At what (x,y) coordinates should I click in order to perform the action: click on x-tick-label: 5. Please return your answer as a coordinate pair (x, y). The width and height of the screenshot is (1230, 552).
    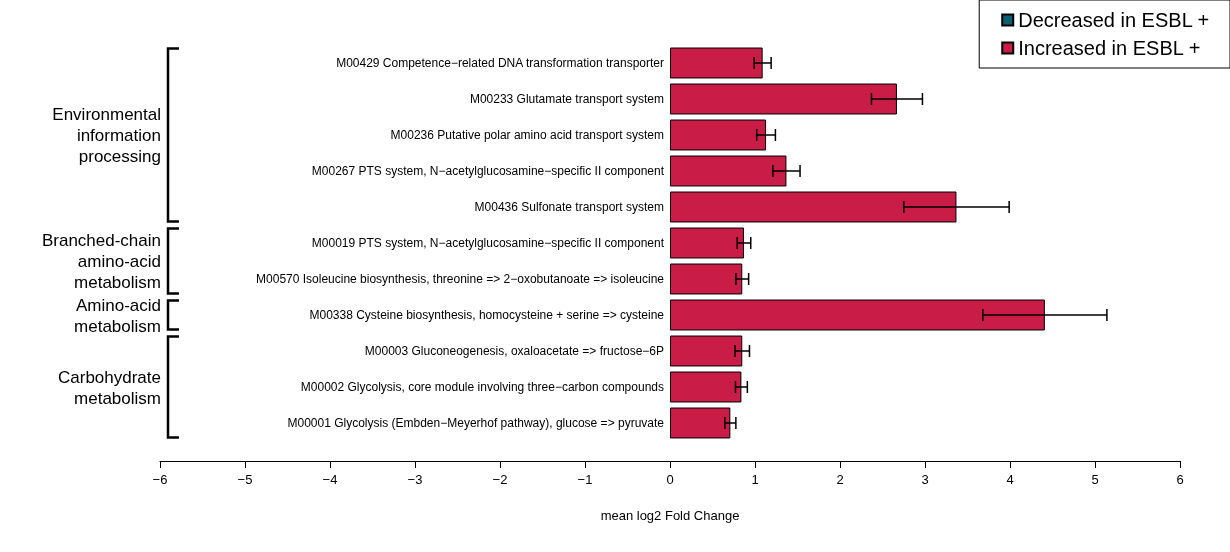
    Looking at the image, I should click on (1095, 479).